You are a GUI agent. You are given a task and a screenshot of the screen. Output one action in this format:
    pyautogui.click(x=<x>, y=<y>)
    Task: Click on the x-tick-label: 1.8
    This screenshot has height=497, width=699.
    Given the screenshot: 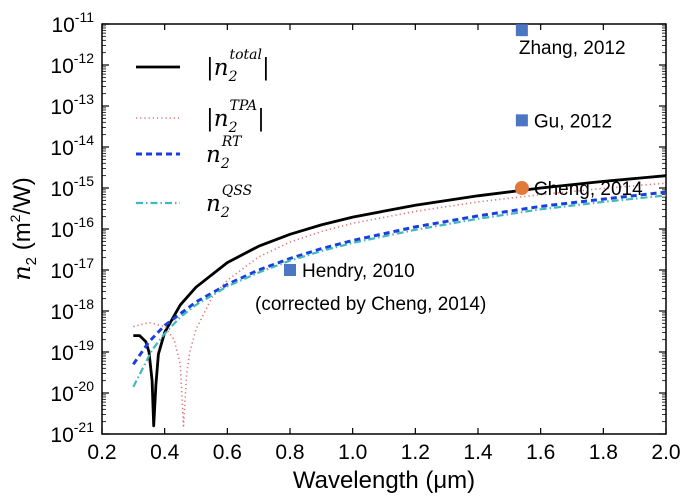 What is the action you would take?
    pyautogui.click(x=603, y=452)
    